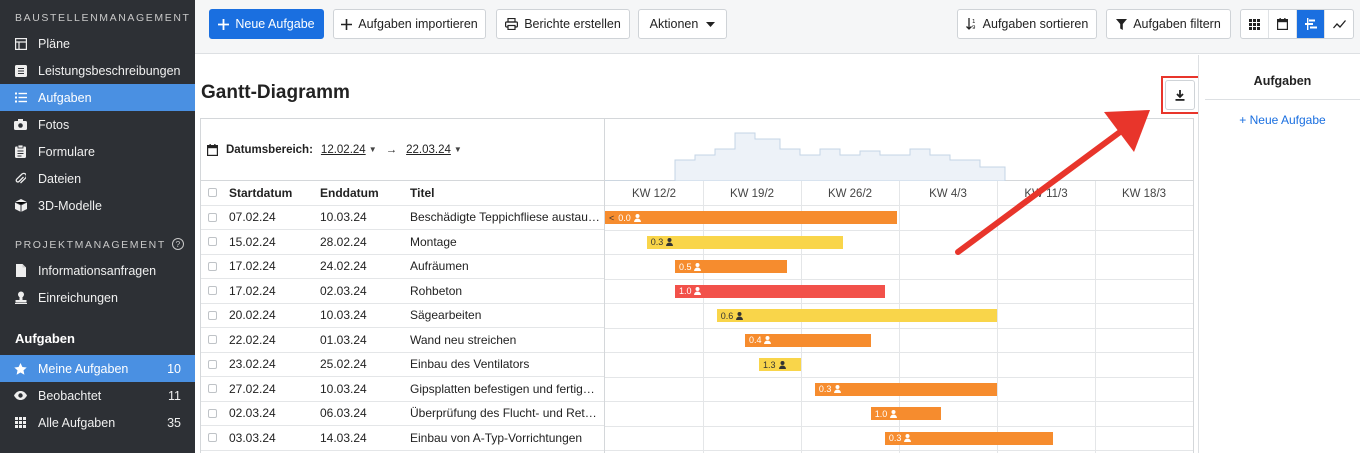 The image size is (1360, 453). I want to click on svg-text: 1, so click(974, 22).